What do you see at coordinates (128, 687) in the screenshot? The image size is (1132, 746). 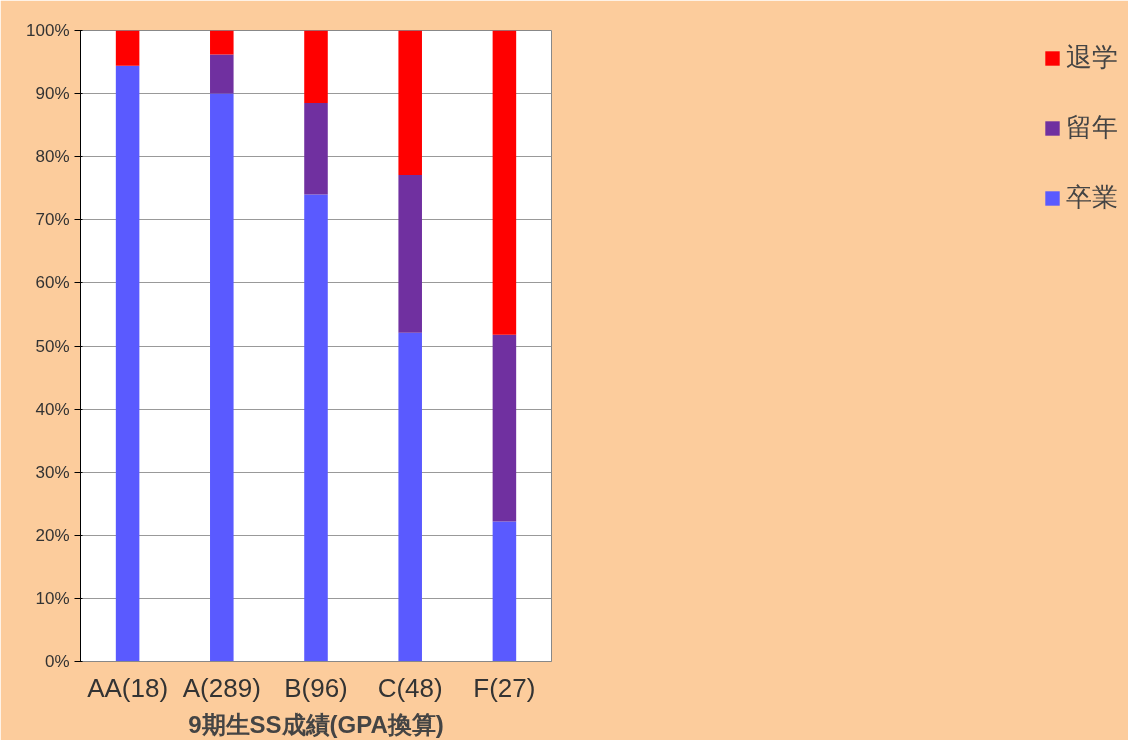 I see `x-tick-label: AA(18)` at bounding box center [128, 687].